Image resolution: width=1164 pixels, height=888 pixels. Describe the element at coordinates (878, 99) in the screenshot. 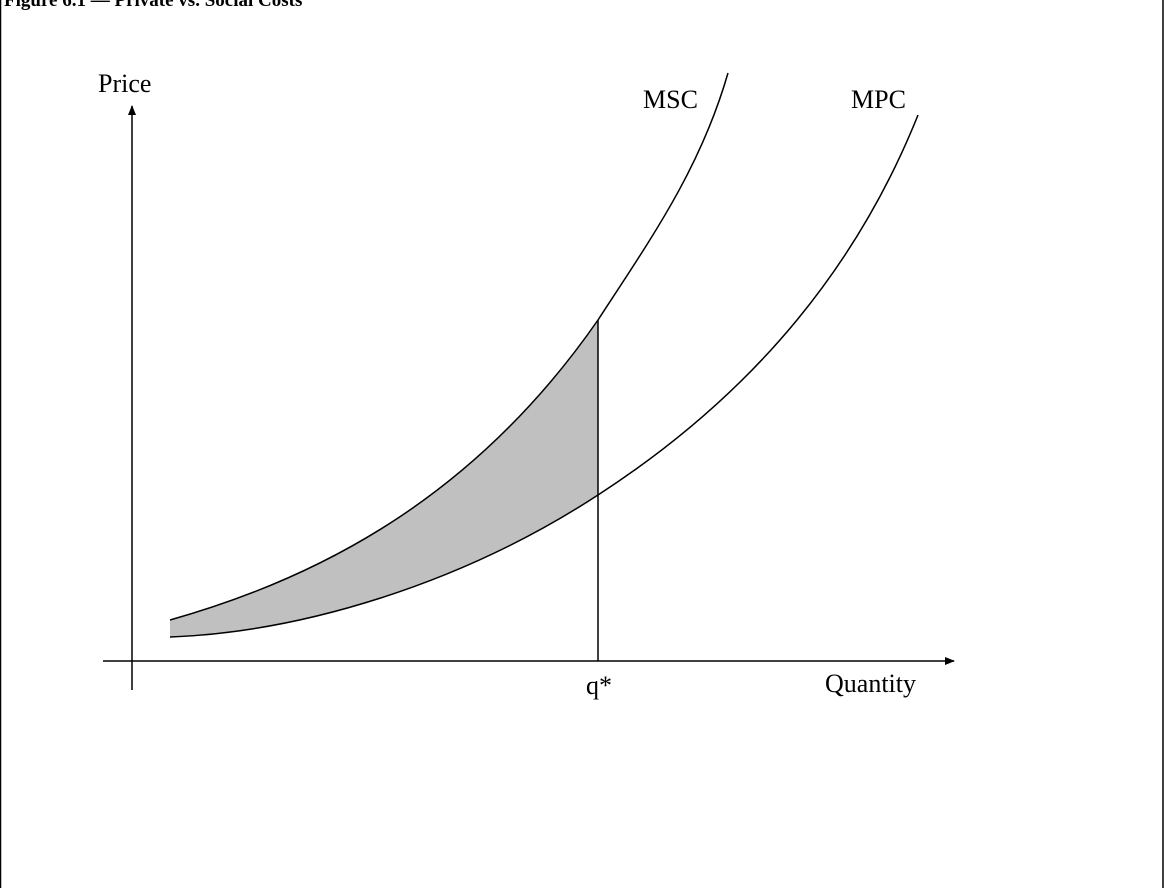

I see `mpc-curve-label: MPC` at that location.